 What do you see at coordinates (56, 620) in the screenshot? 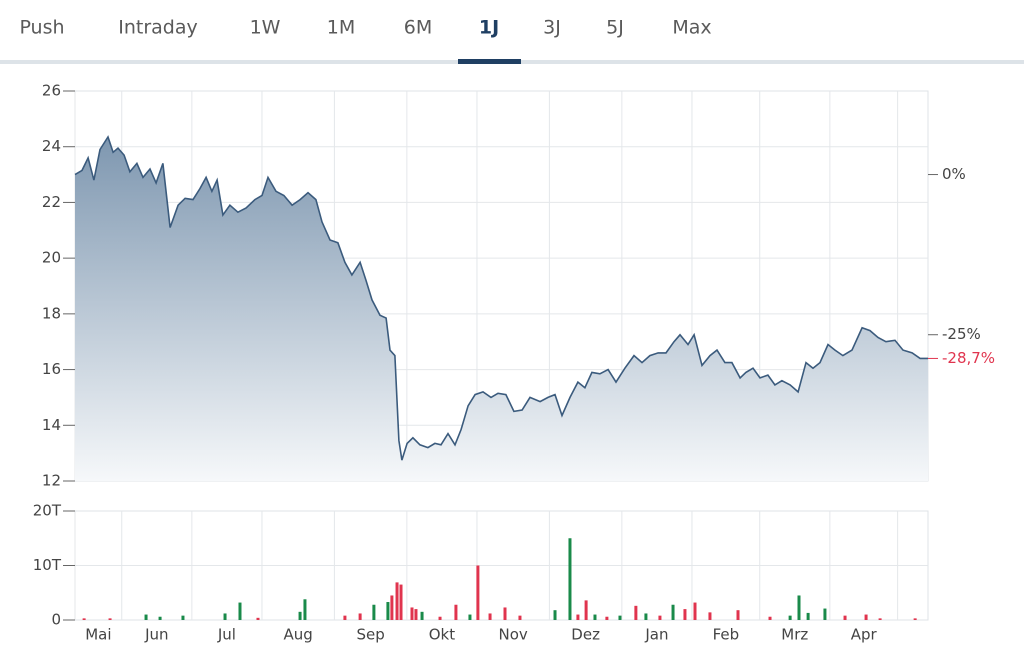
I see `y-tick-label: 0` at bounding box center [56, 620].